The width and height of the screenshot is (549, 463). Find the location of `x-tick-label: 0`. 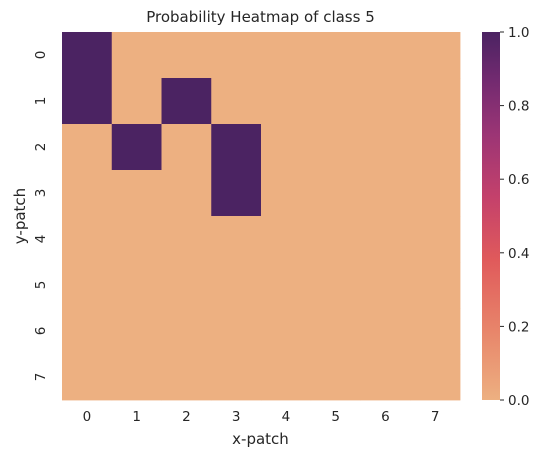

x-tick-label: 0 is located at coordinates (87, 417).